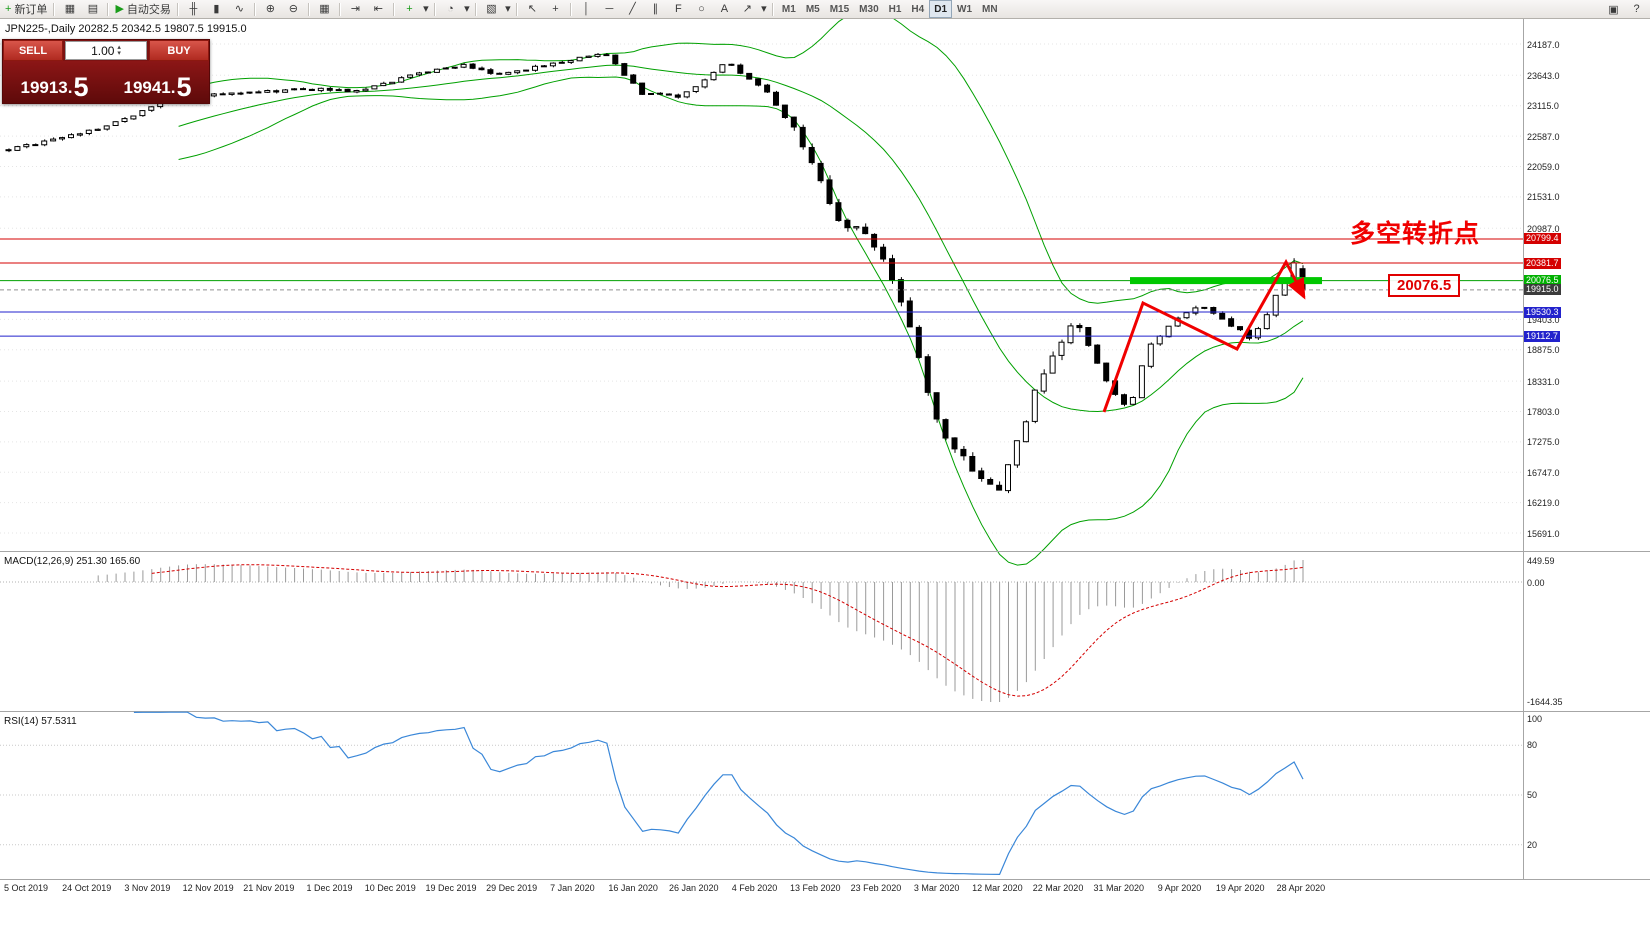  I want to click on volume-input: 1.00 ▴ ▾, so click(106, 50).